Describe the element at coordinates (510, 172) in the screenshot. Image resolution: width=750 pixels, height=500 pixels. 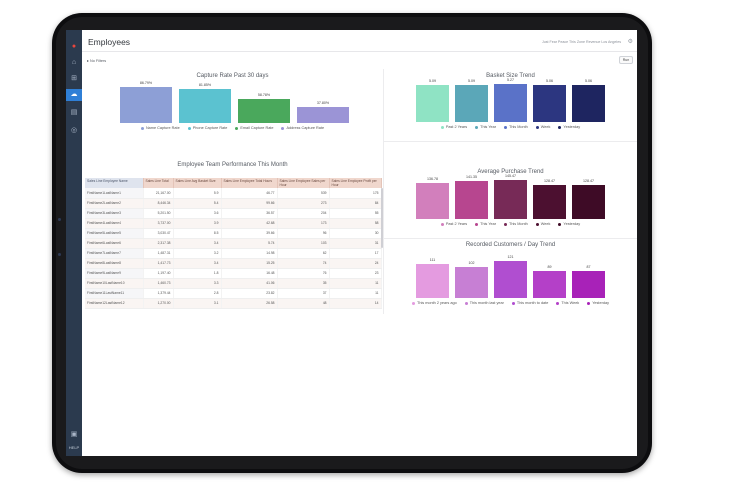
I see `panel-title: Average Purchase Trend` at that location.